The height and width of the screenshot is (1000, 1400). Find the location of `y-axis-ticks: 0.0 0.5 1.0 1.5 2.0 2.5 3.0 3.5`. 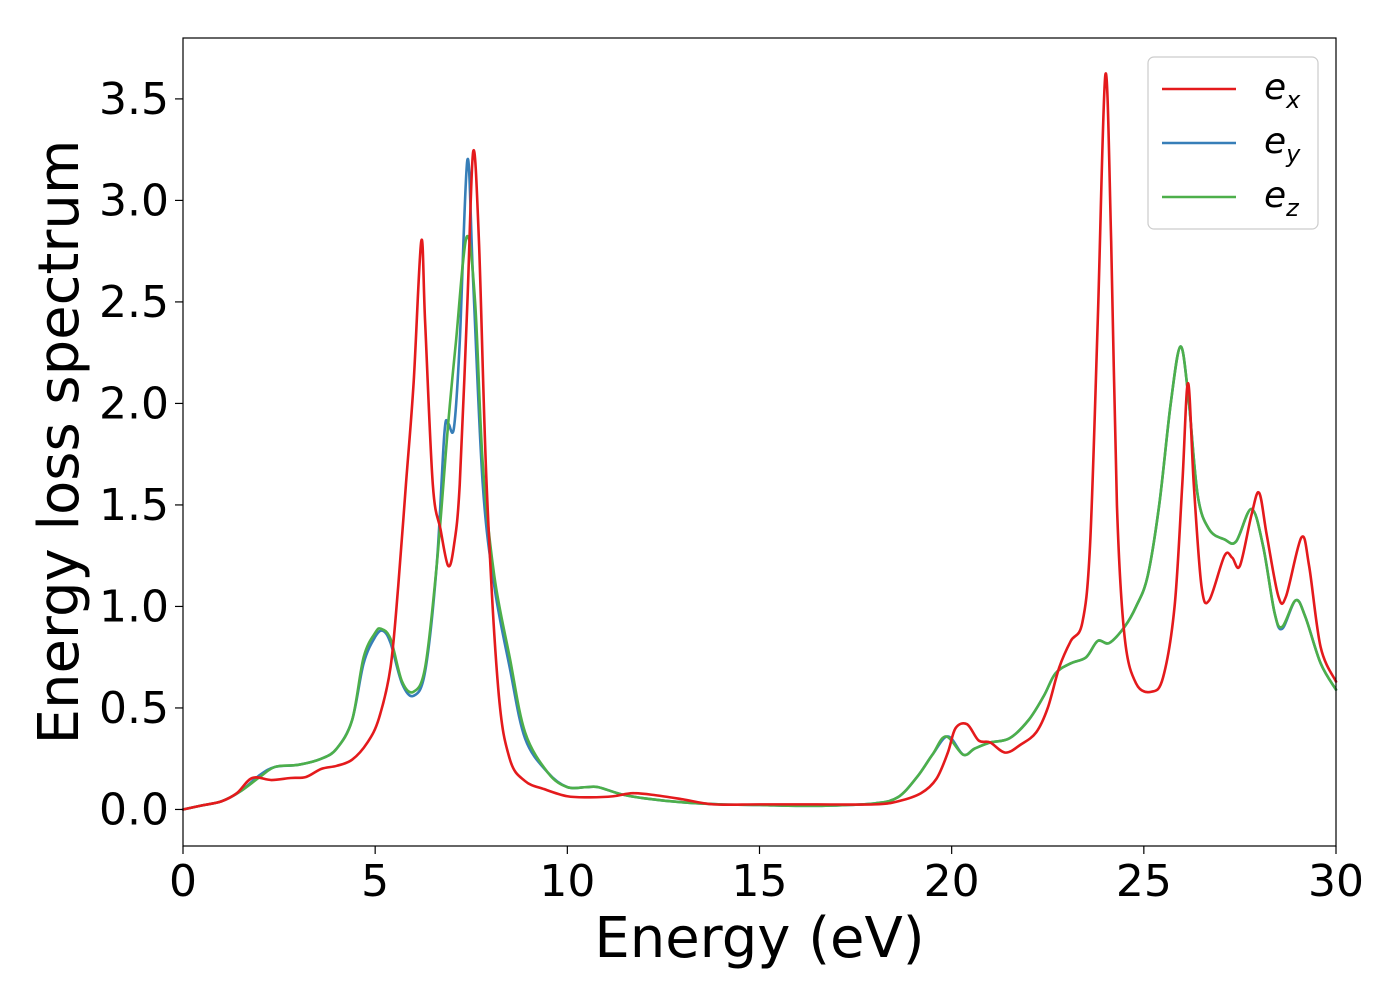

y-axis-ticks: 0.0 0.5 1.0 1.5 2.0 2.5 3.0 3.5 is located at coordinates (141, 454).